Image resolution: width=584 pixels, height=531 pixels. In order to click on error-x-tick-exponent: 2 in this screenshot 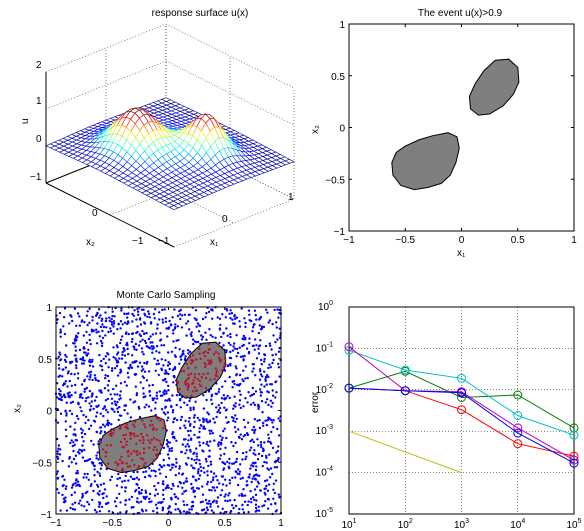, I will do `click(411, 521)`.